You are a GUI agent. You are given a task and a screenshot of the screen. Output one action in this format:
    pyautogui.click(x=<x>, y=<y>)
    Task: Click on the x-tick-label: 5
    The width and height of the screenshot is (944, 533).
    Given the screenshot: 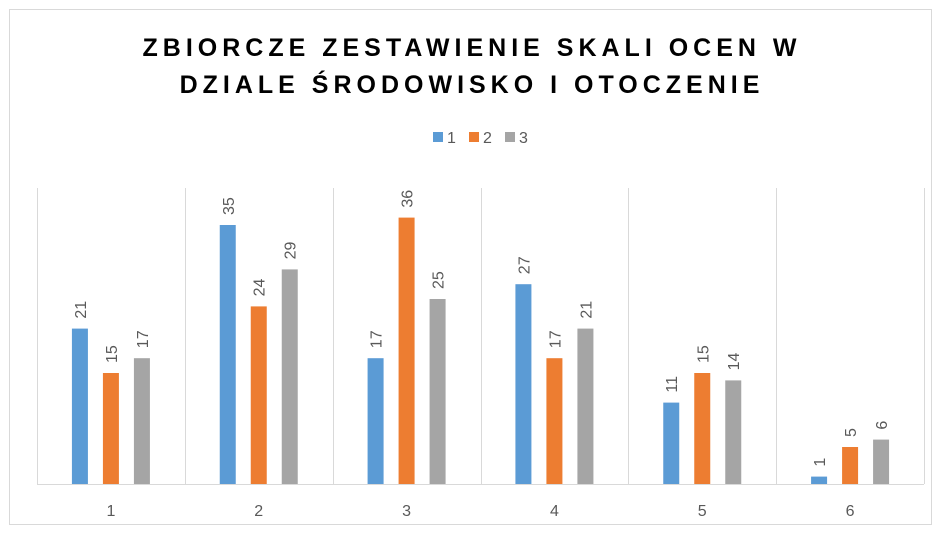 What is the action you would take?
    pyautogui.click(x=702, y=511)
    